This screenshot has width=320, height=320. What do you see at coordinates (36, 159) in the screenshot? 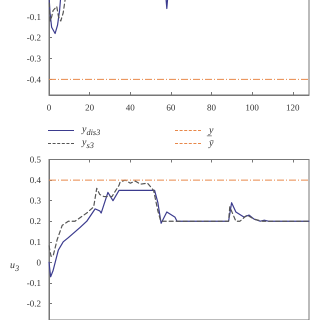
I see `y-tick-label: 0.5` at bounding box center [36, 159].